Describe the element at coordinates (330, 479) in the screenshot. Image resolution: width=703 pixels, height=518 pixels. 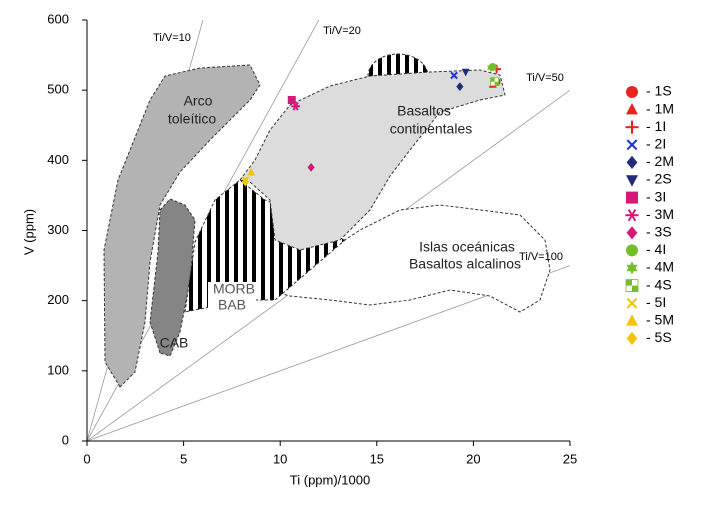
I see `x-axis-label: Ti (ppm)/1000` at that location.